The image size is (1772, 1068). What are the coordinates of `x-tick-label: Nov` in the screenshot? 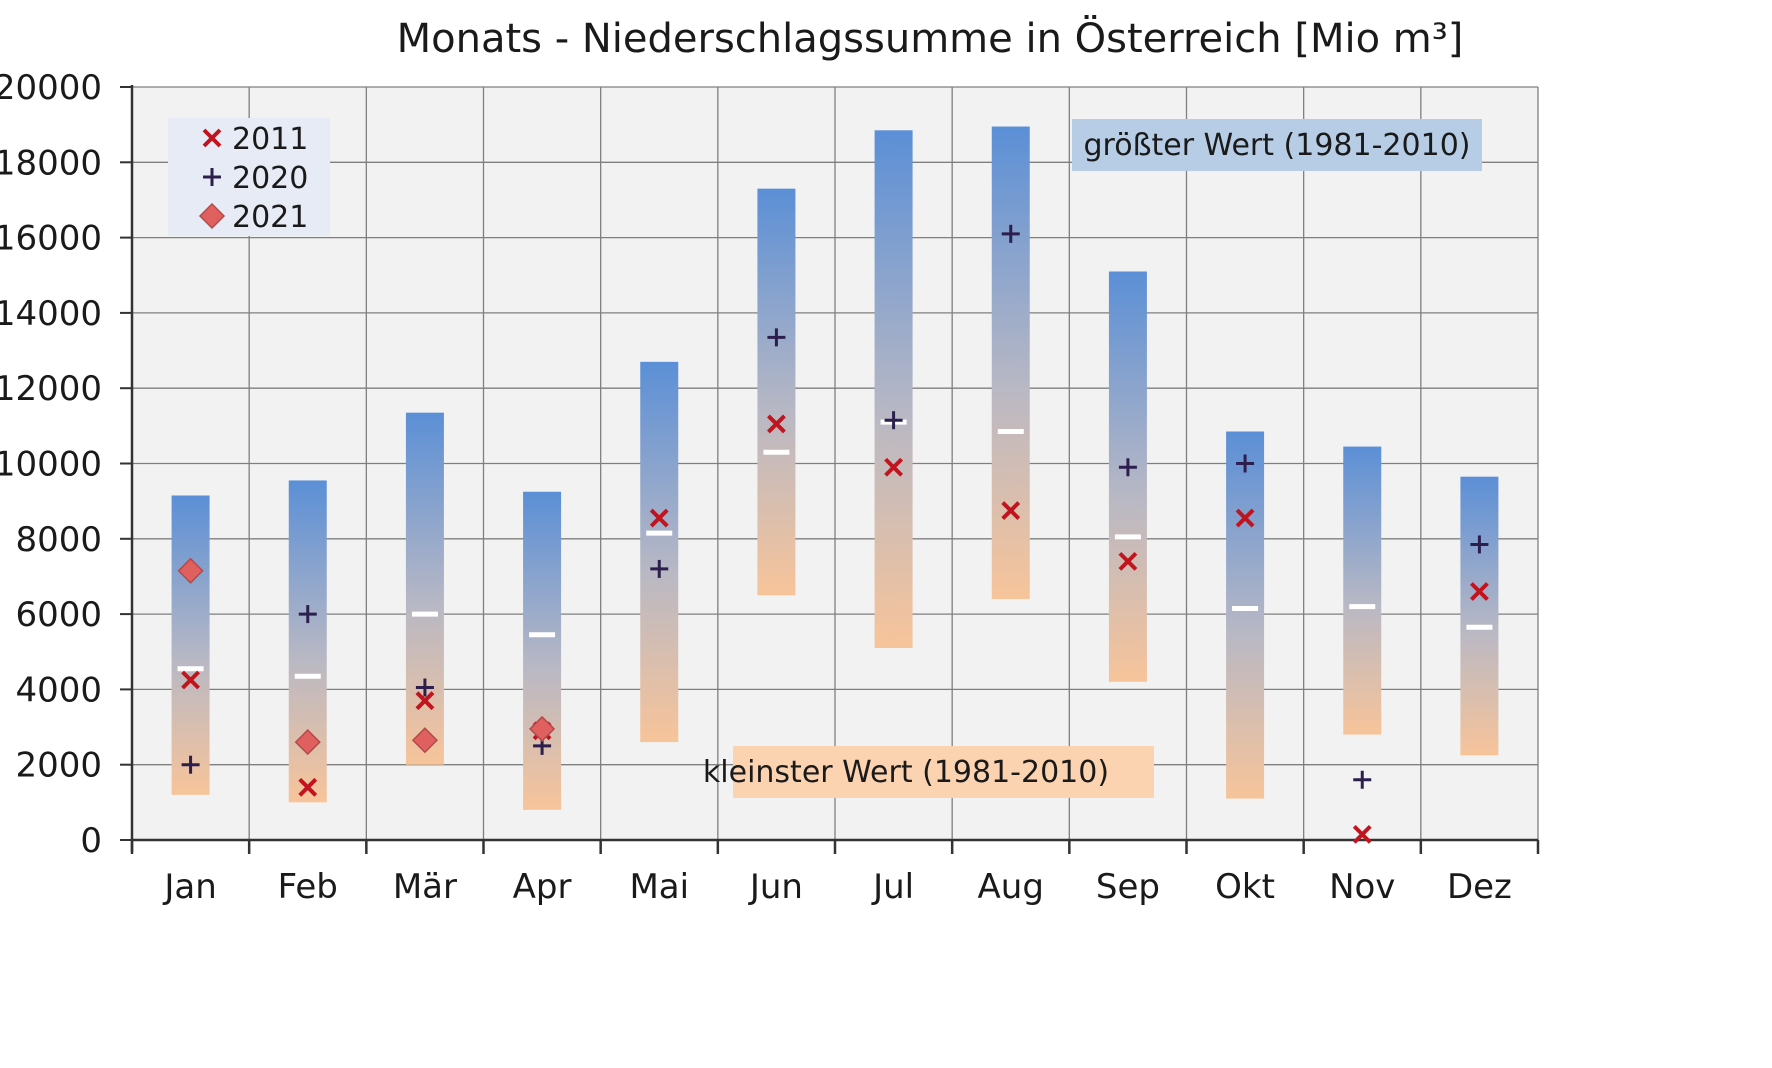 It's located at (1362, 887).